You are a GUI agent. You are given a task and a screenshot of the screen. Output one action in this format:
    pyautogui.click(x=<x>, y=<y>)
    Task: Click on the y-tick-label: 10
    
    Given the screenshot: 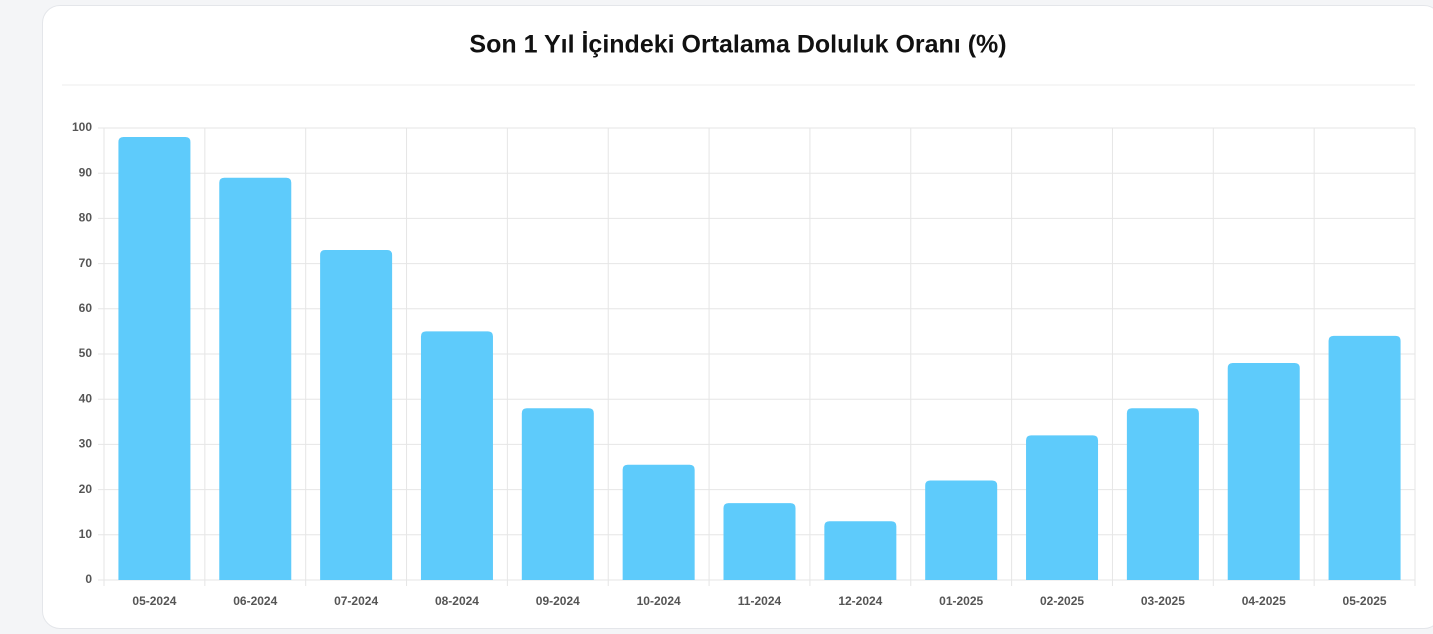 What is the action you would take?
    pyautogui.click(x=86, y=534)
    